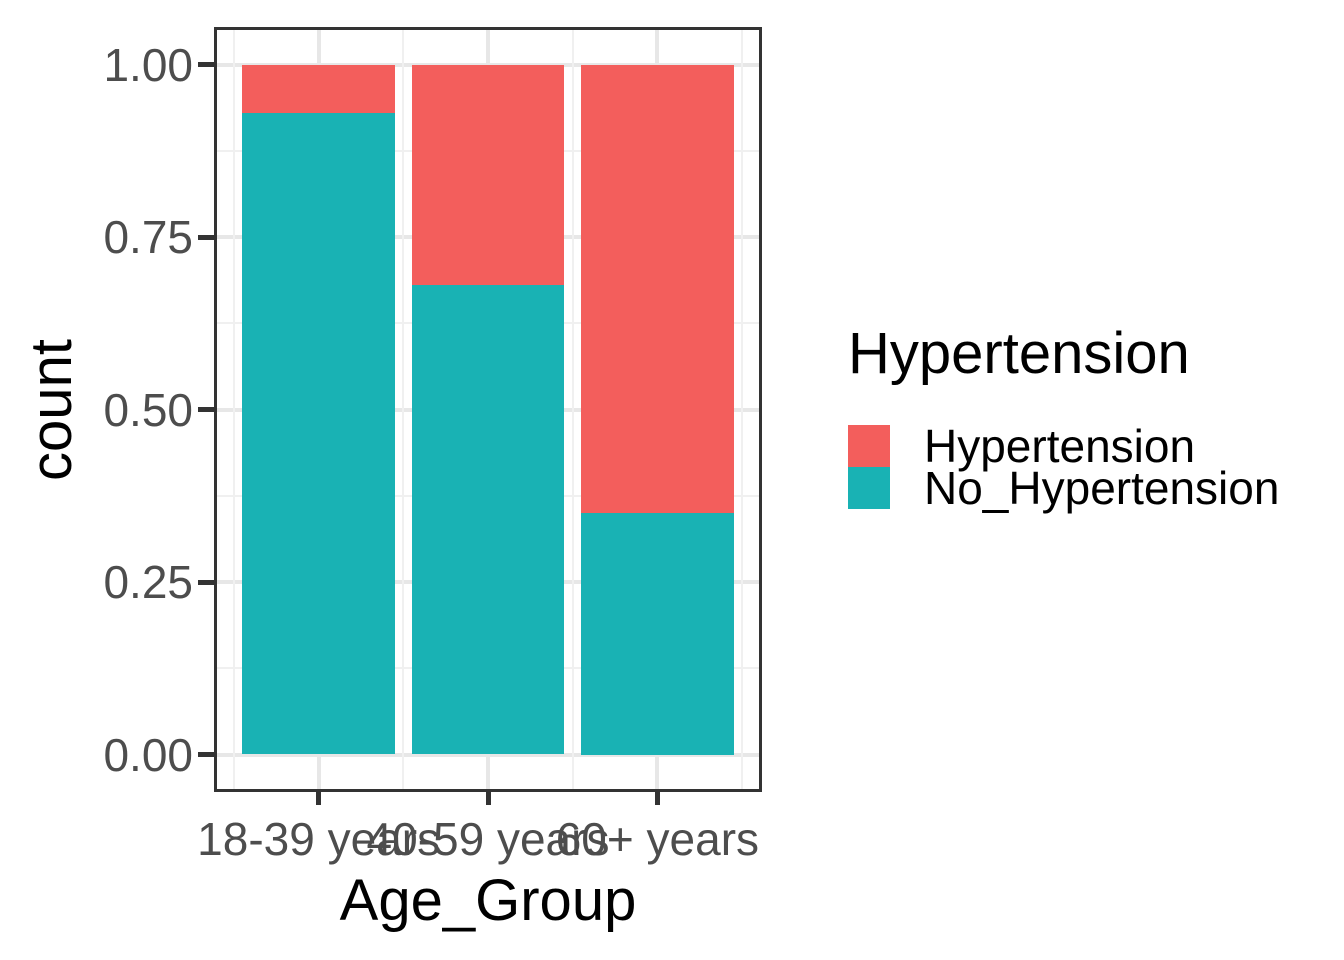  I want to click on legend-title: Hypertension, so click(1019, 353).